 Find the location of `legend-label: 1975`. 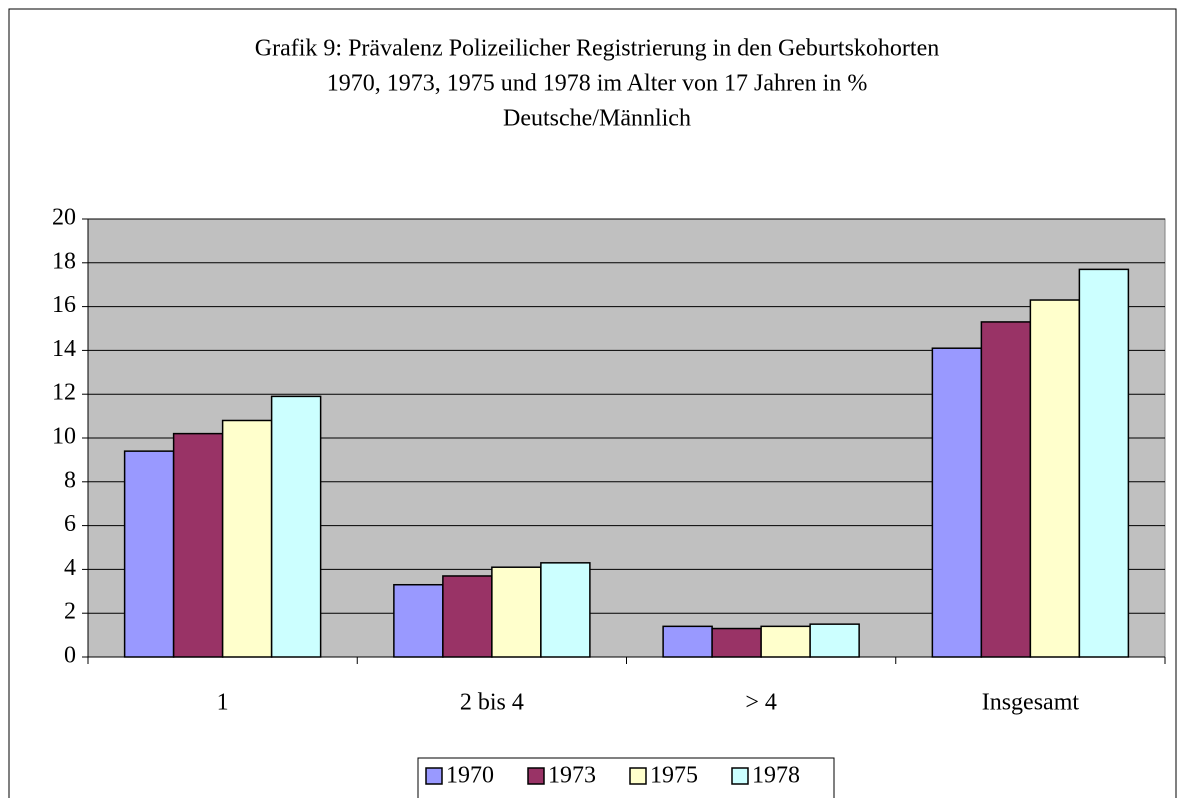

legend-label: 1975 is located at coordinates (674, 776).